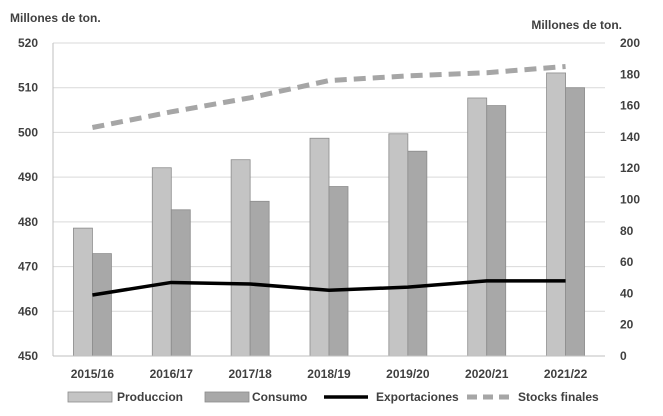 The height and width of the screenshot is (416, 663). Describe the element at coordinates (28, 267) in the screenshot. I see `left-tick-label: 470` at that location.